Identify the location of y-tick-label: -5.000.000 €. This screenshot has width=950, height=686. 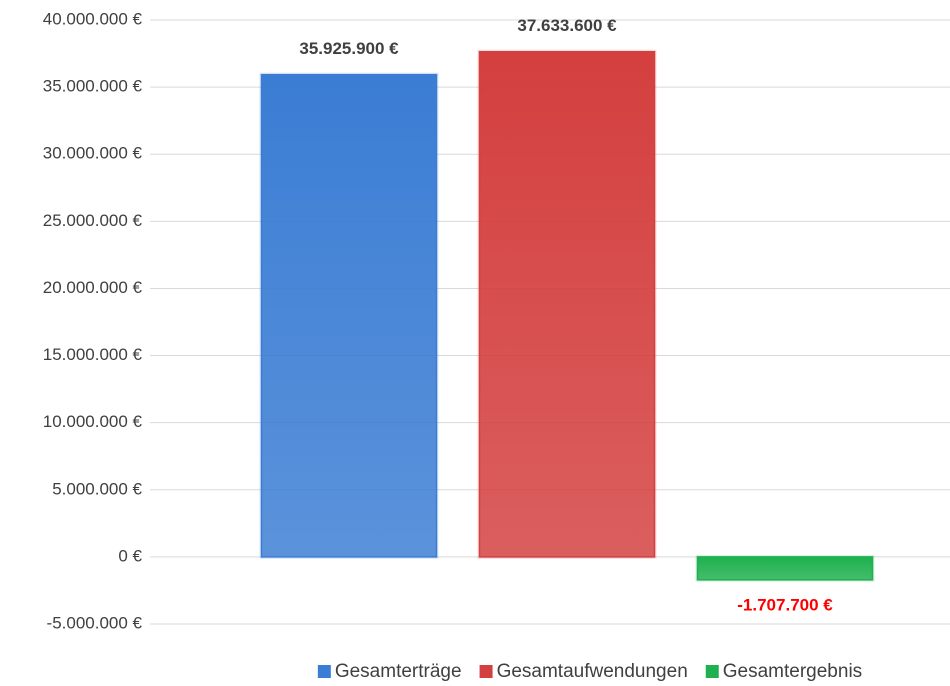
(95, 622).